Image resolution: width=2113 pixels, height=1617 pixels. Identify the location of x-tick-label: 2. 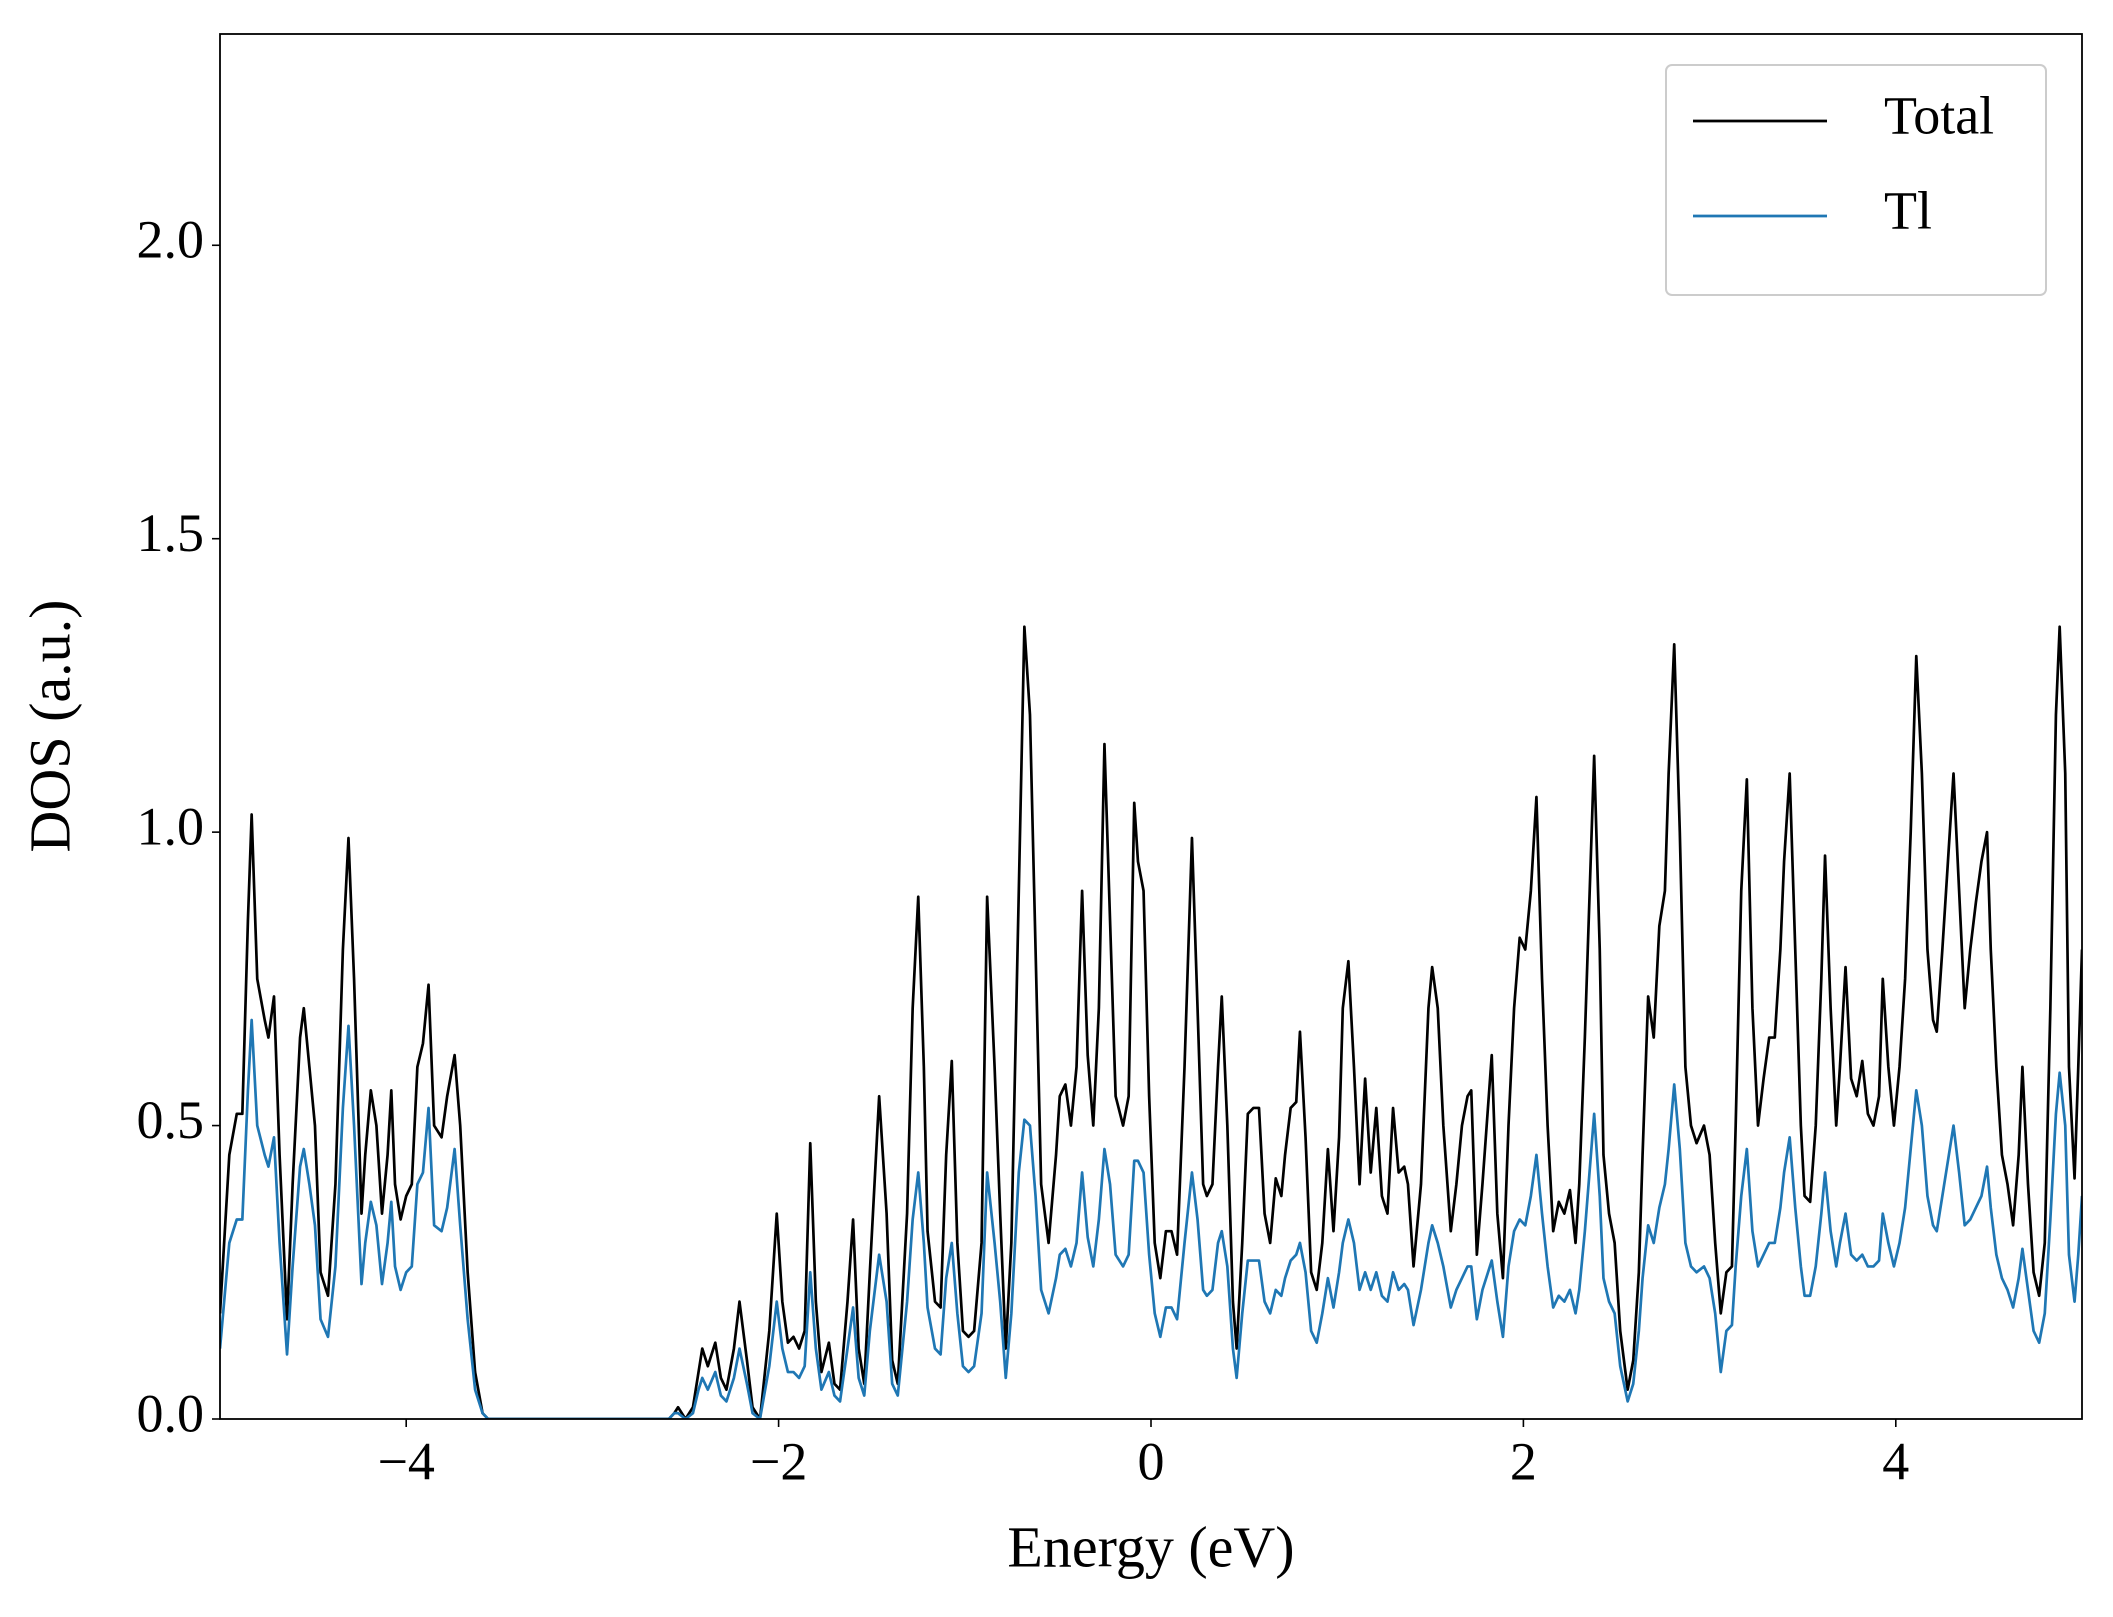
(1523, 1461).